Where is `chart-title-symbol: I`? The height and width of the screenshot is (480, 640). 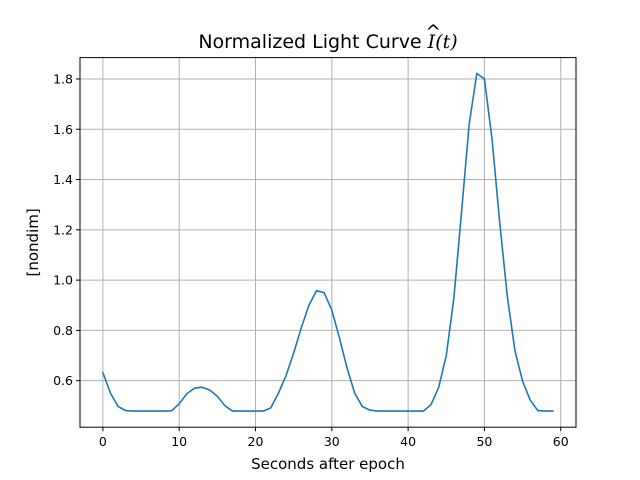
chart-title-symbol: I is located at coordinates (431, 42).